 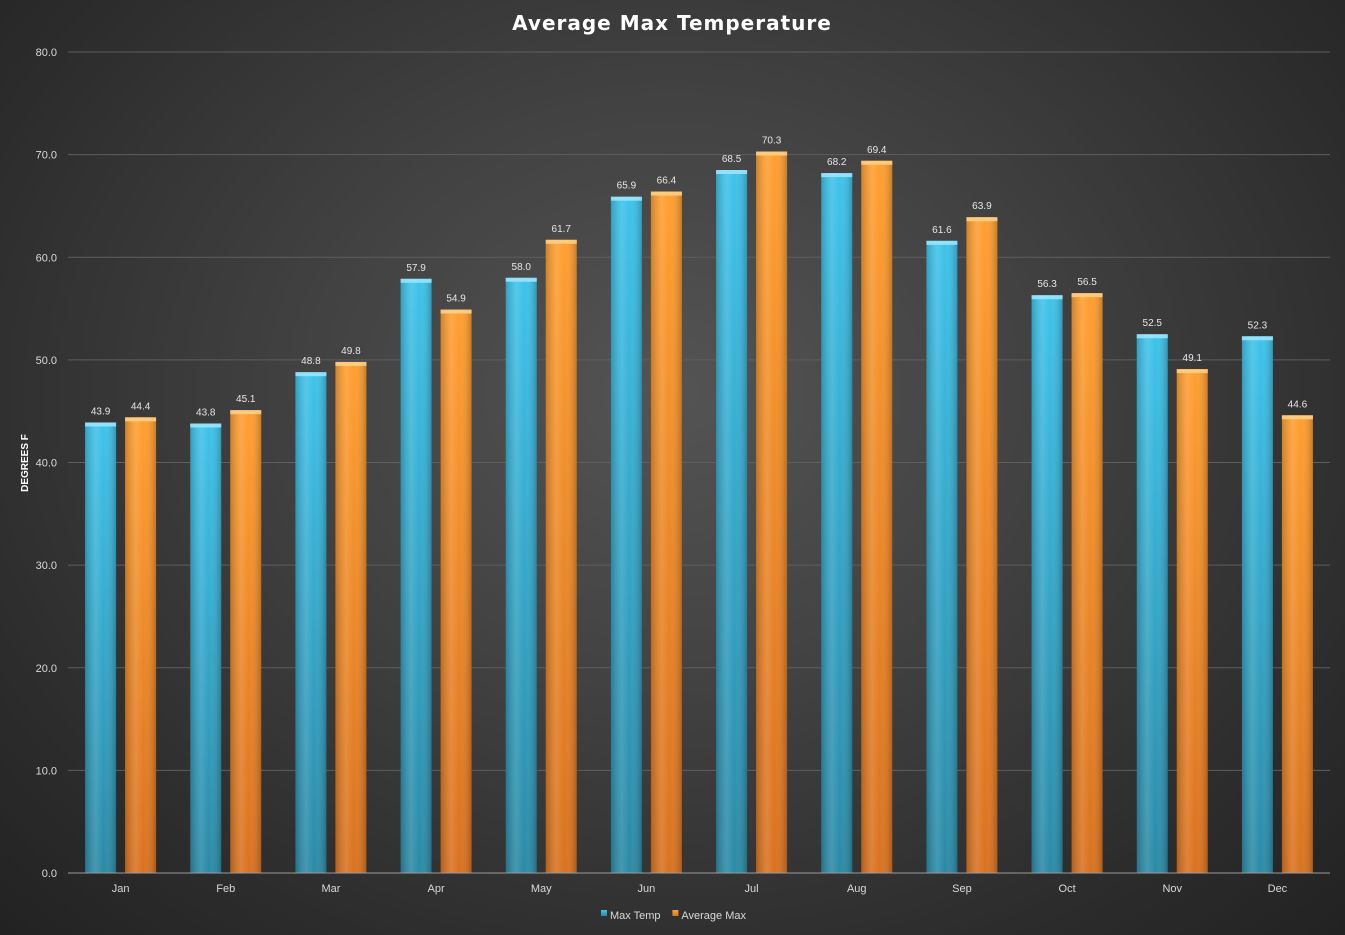 What do you see at coordinates (1153, 323) in the screenshot?
I see `data-label: 52.5` at bounding box center [1153, 323].